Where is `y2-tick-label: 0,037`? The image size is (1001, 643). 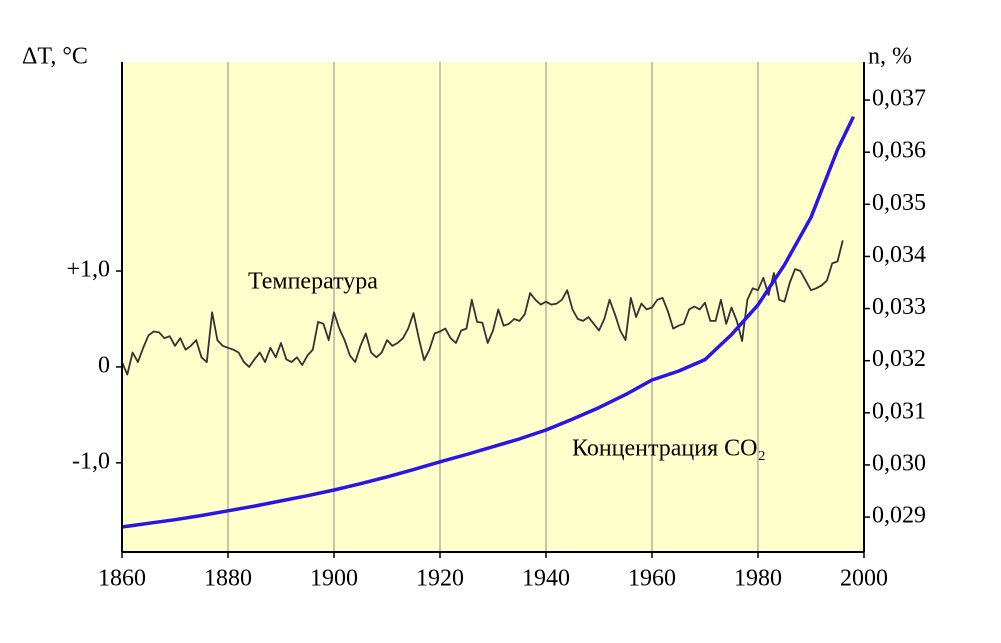 y2-tick-label: 0,037 is located at coordinates (899, 99).